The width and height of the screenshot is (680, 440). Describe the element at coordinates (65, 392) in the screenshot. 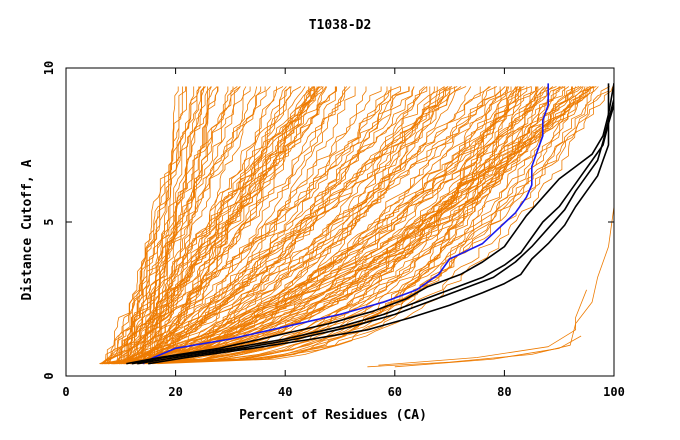

I see `x-tick-label: 0` at that location.